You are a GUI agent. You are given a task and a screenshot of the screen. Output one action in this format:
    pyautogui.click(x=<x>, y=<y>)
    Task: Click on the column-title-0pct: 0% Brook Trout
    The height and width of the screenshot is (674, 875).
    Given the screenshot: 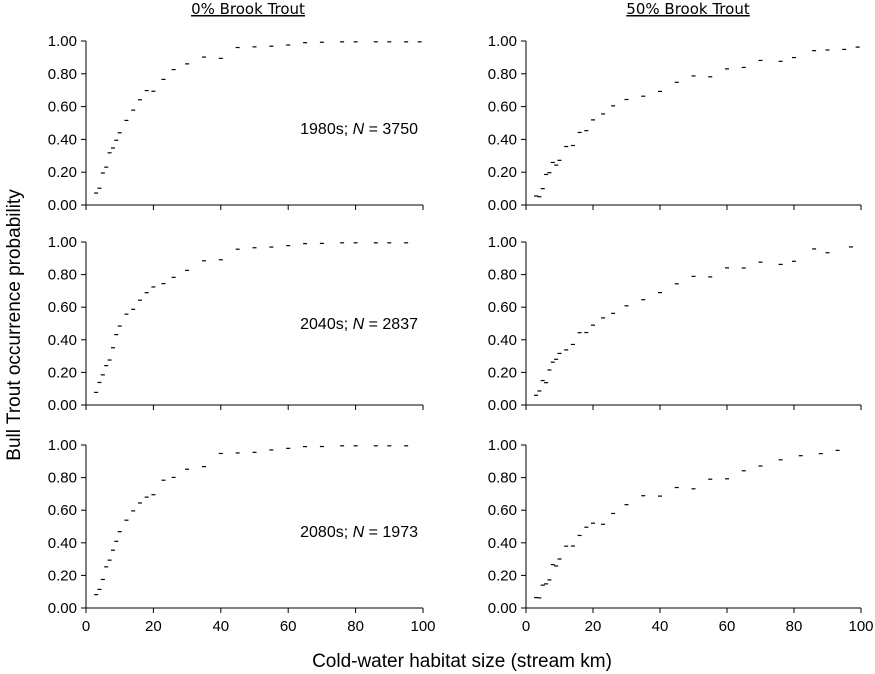 What is the action you would take?
    pyautogui.click(x=248, y=9)
    